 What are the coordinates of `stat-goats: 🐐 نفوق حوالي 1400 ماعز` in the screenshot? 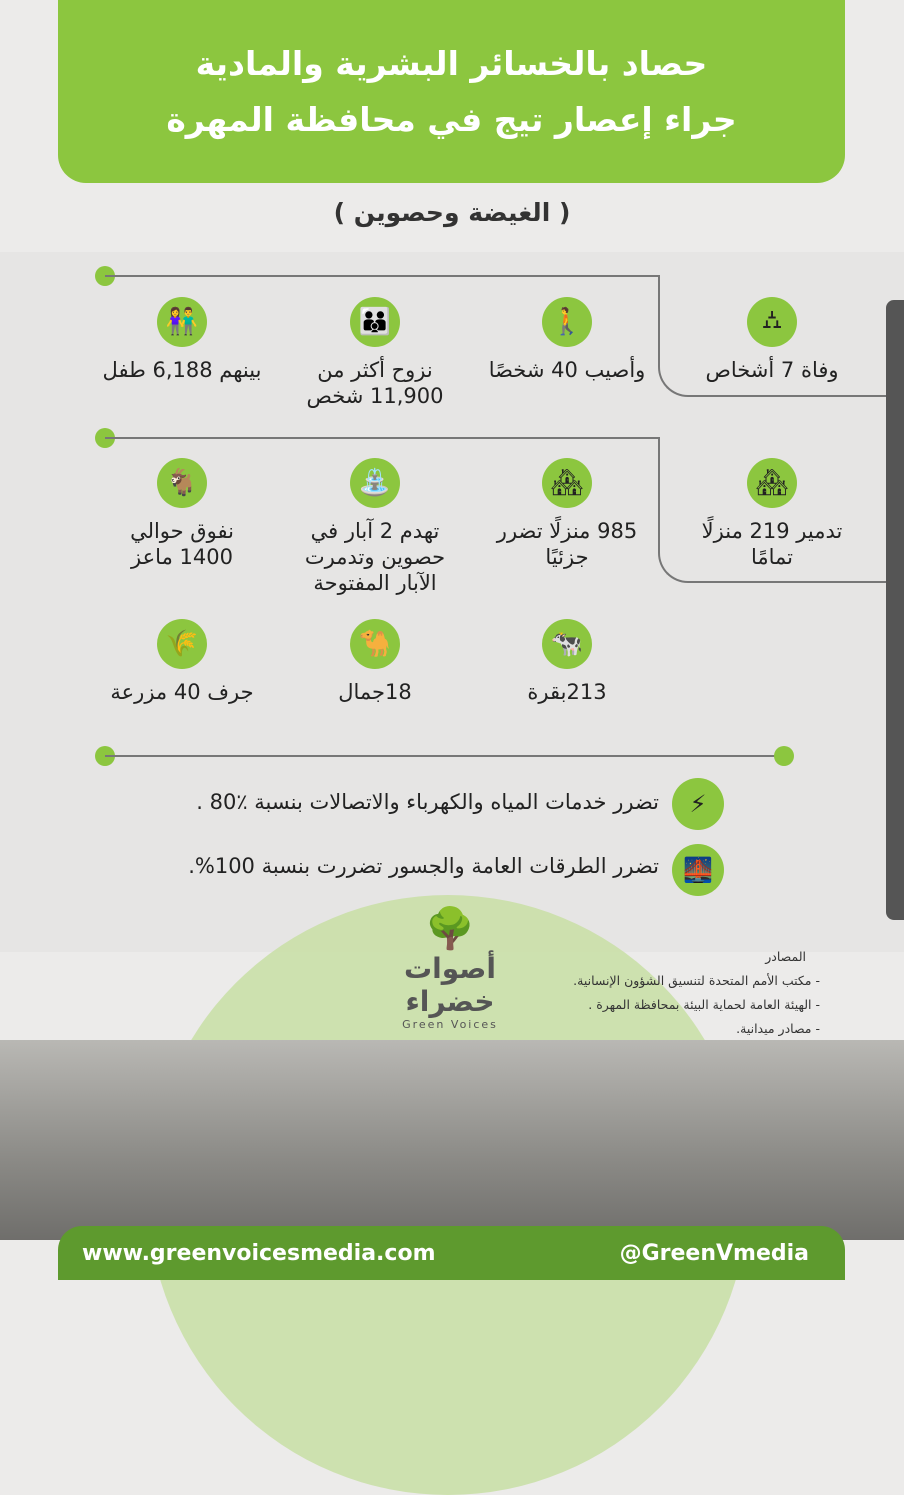 It's located at (182, 514).